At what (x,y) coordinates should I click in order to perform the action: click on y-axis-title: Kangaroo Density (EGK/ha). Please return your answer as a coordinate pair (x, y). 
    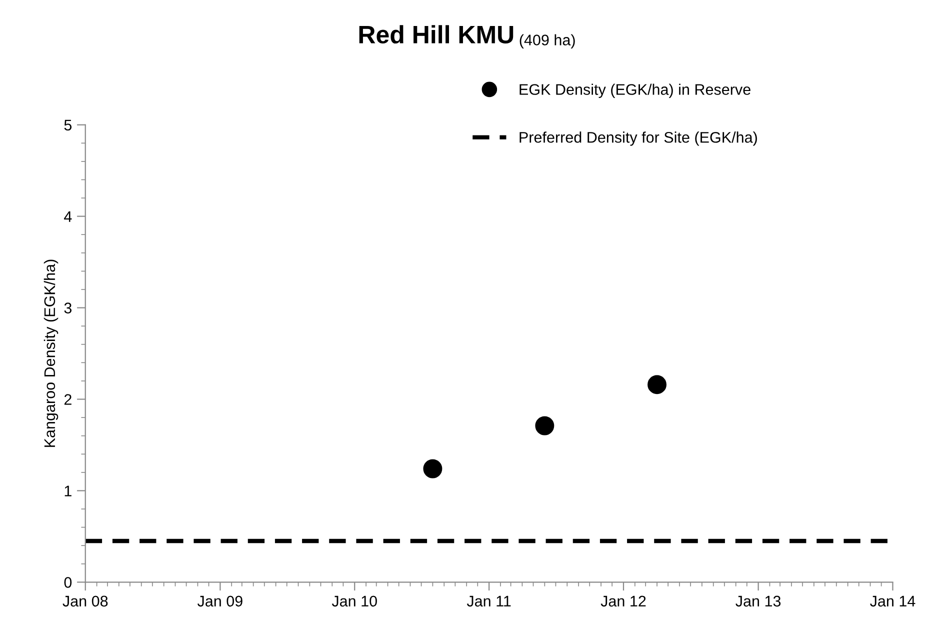
    Looking at the image, I should click on (51, 353).